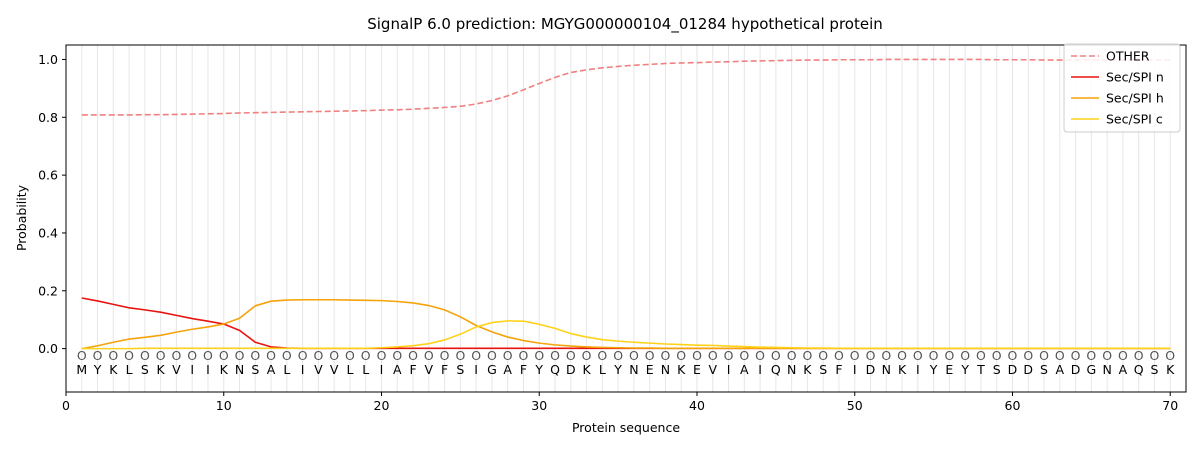 The height and width of the screenshot is (450, 1200). Describe the element at coordinates (382, 405) in the screenshot. I see `x-tick-label-2: 20` at that location.